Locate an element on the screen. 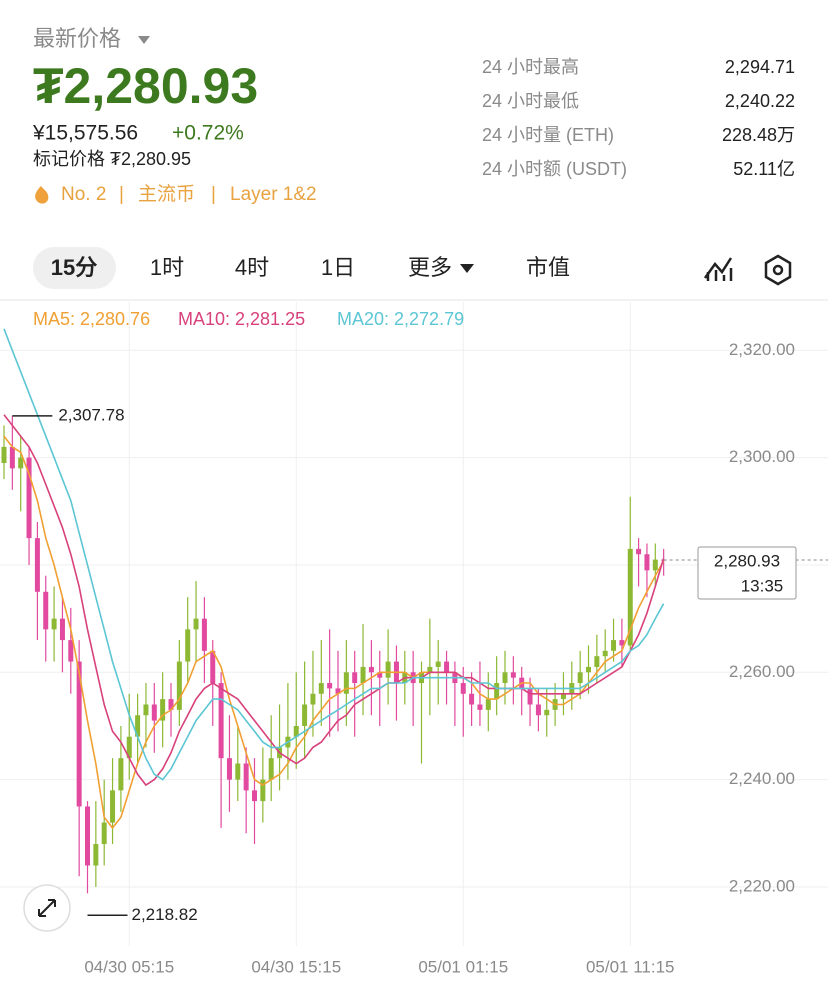 The image size is (828, 986). x-tick-label: 05/01 01:15 is located at coordinates (463, 966).